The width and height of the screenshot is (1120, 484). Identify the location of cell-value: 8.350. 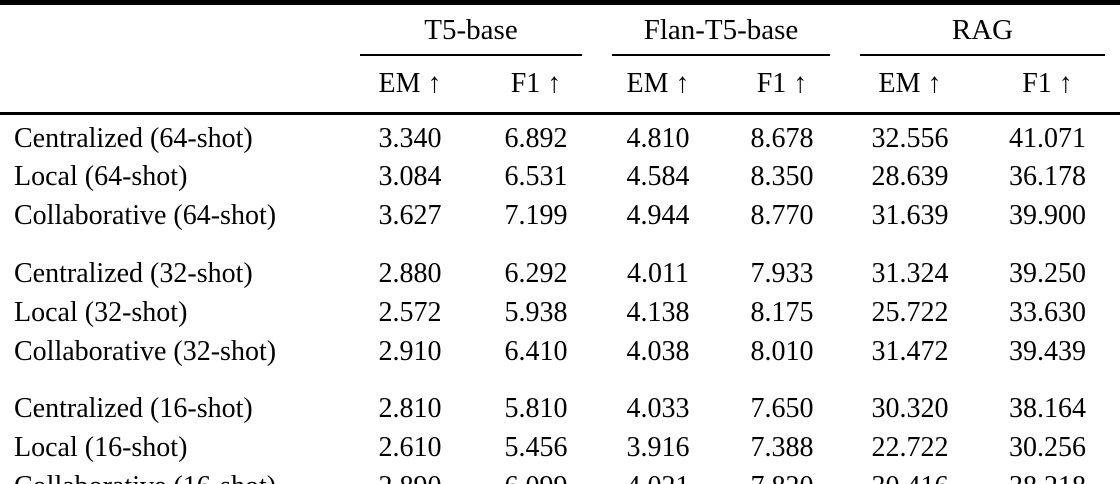
(782, 177).